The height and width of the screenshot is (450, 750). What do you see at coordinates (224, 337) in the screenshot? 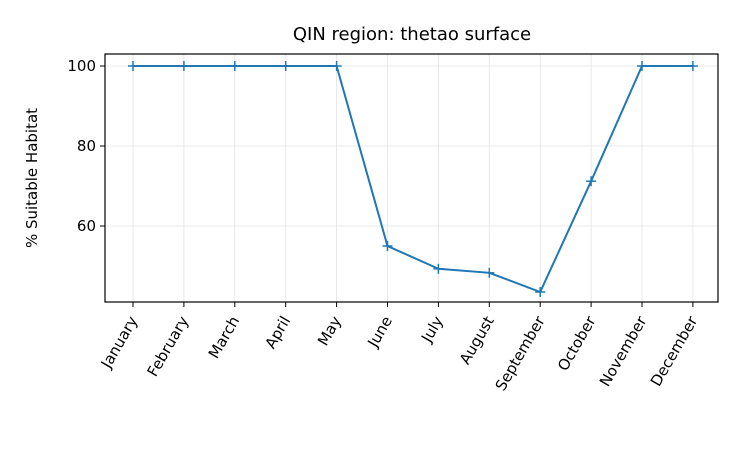
I see `x-tick-label: March` at bounding box center [224, 337].